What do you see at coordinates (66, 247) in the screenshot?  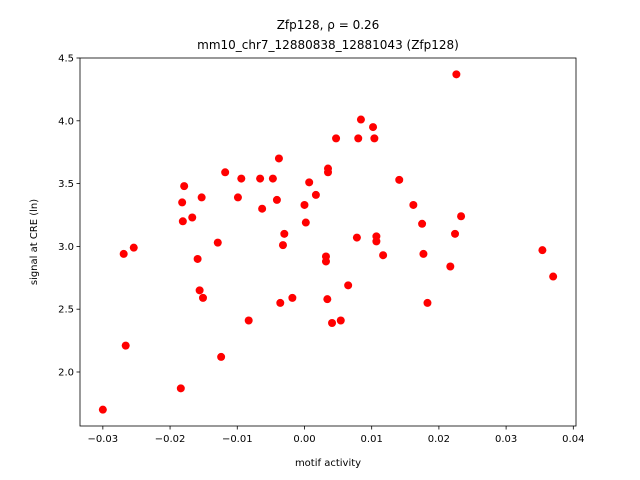 I see `y-tick-label: 3.0` at bounding box center [66, 247].